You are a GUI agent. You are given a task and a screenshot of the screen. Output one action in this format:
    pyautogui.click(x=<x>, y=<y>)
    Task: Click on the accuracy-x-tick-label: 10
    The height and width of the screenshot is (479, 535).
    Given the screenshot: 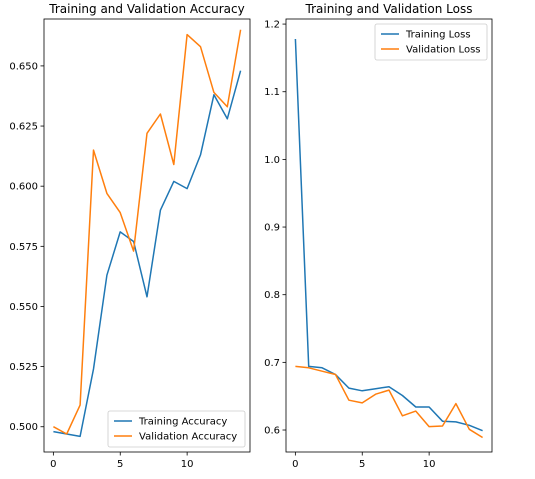 What is the action you would take?
    pyautogui.click(x=187, y=464)
    